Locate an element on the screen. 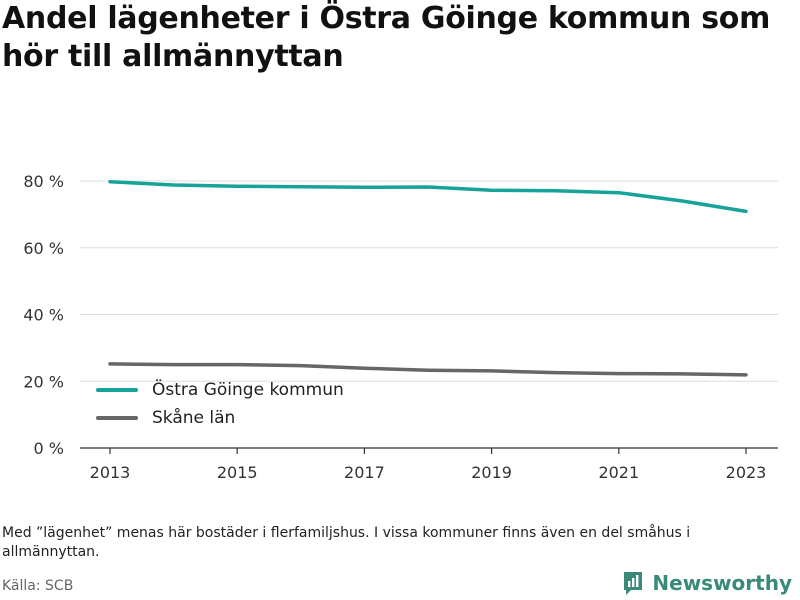 The image size is (800, 600). x-tick-label: 2023 is located at coordinates (746, 472).